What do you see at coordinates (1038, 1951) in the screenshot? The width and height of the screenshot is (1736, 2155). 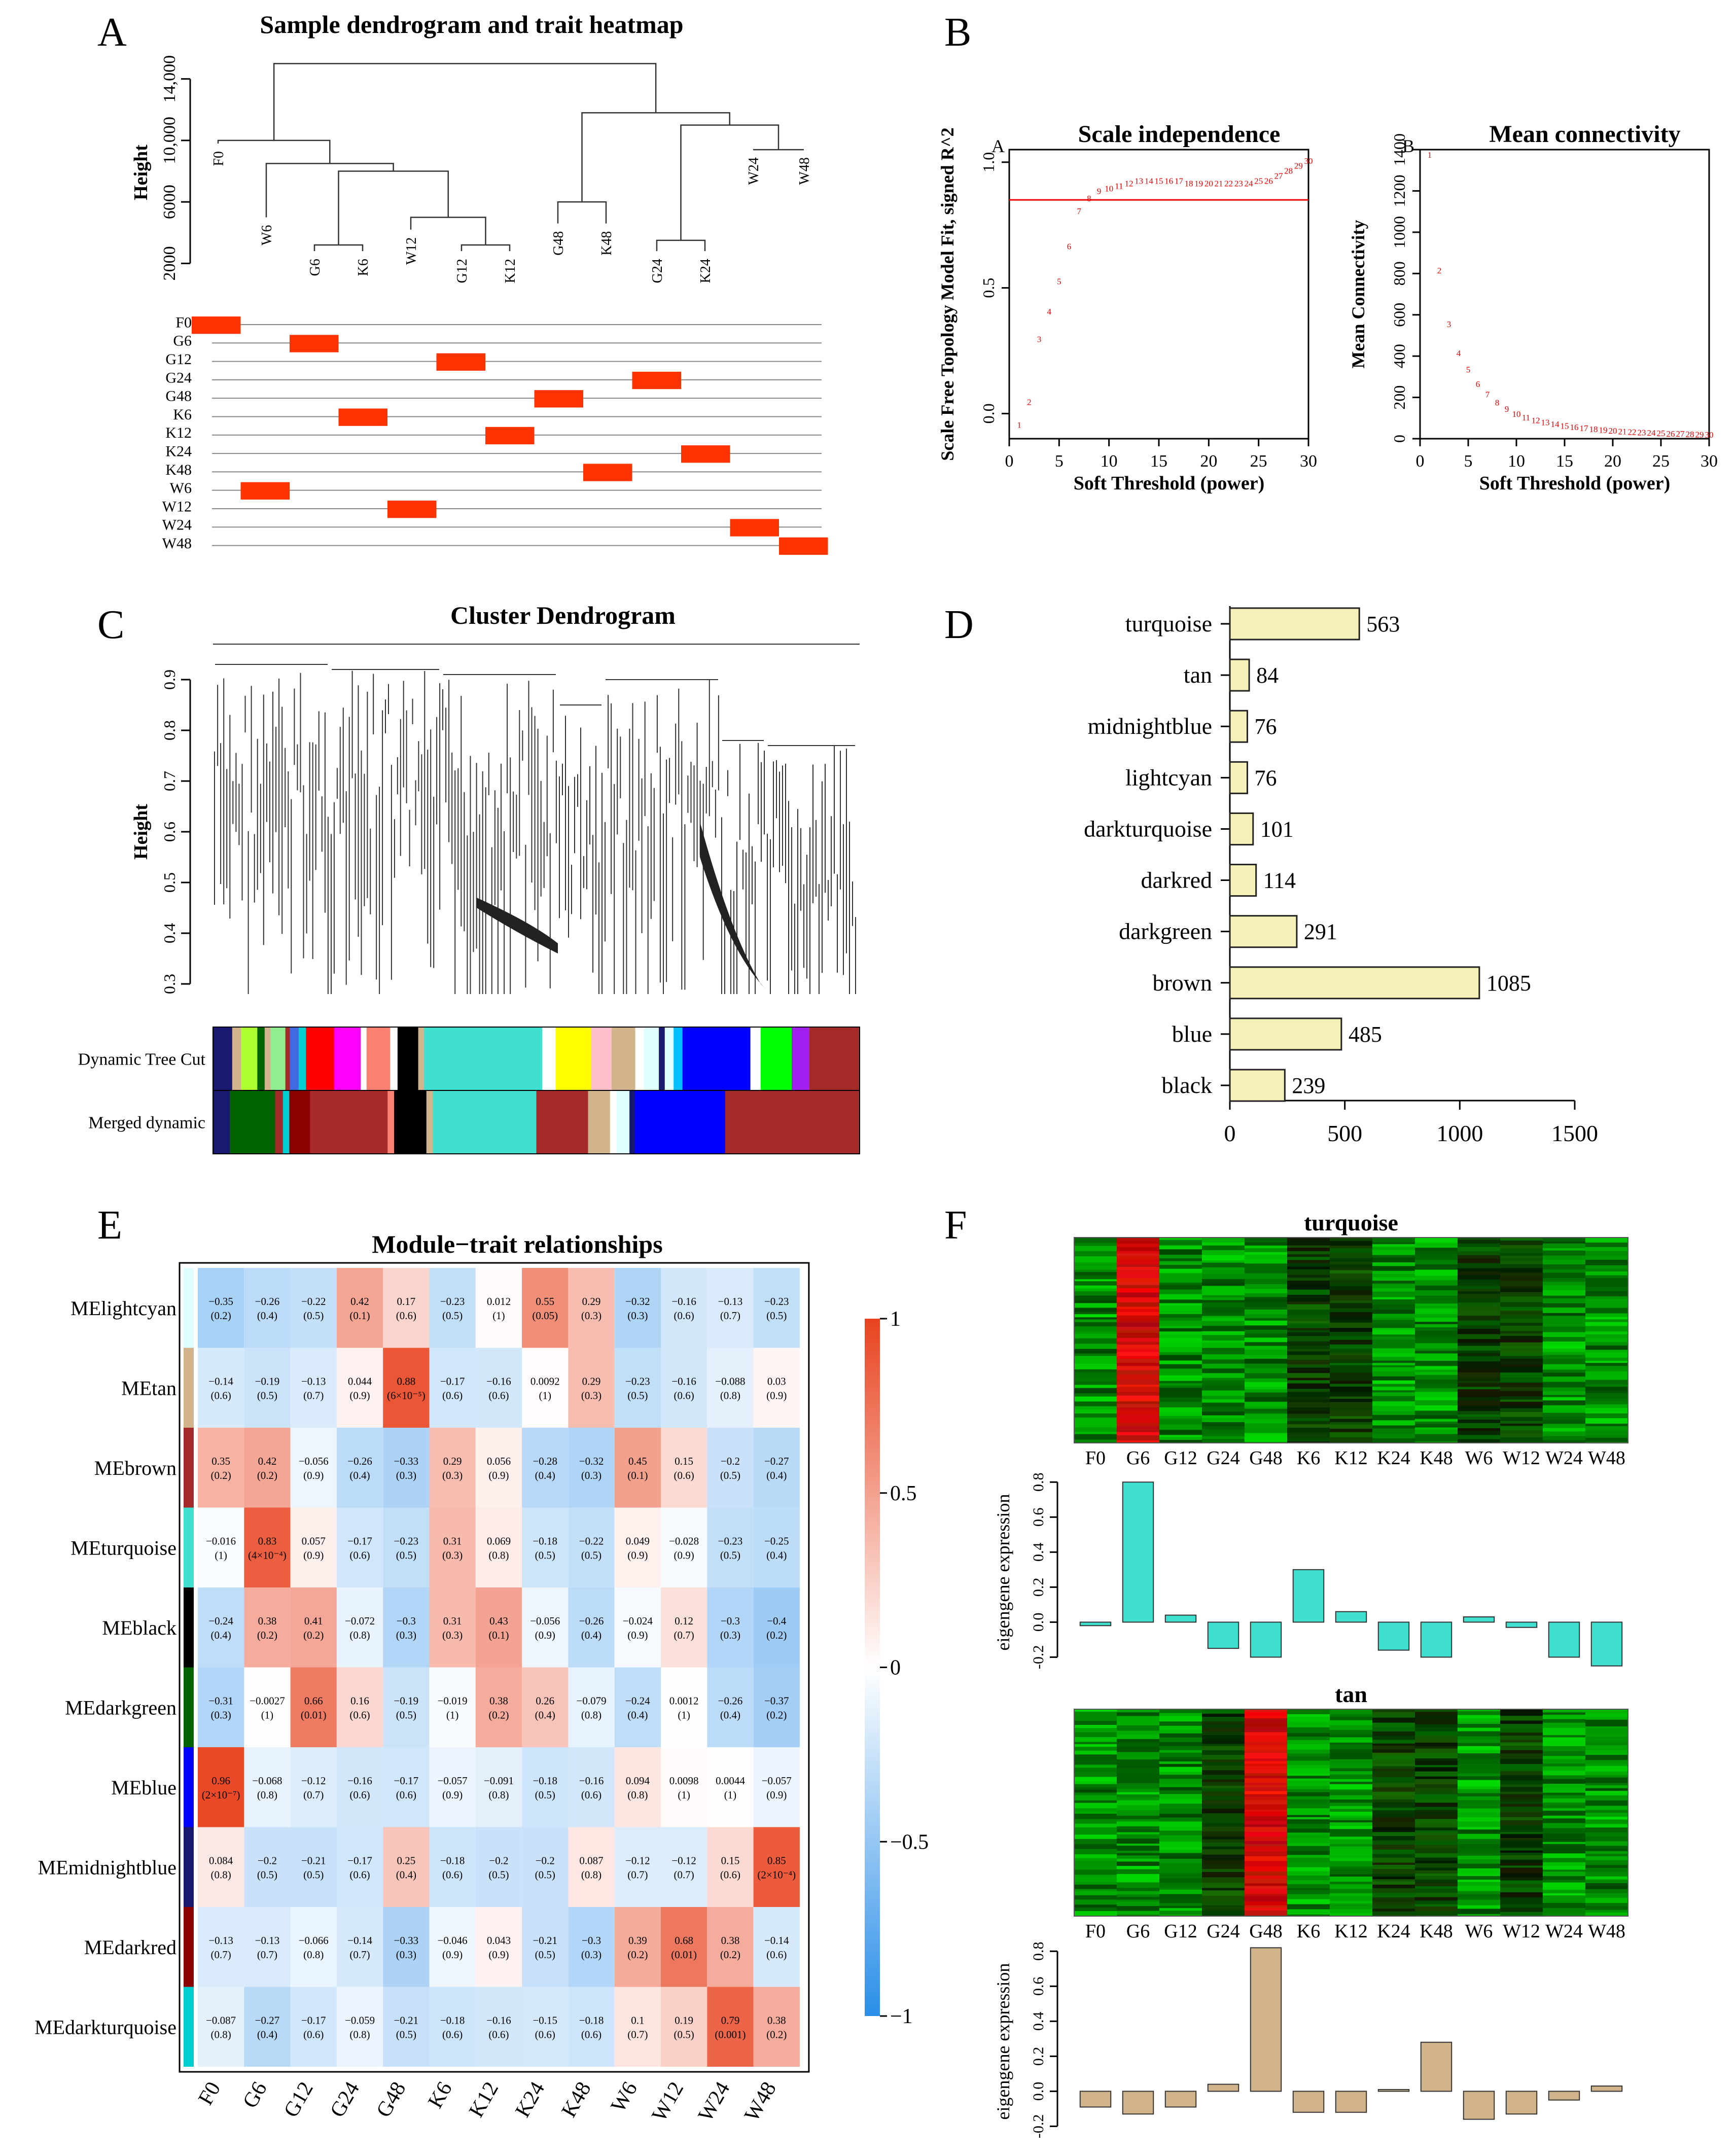 I see `y-tick-label: 0.8` at bounding box center [1038, 1951].